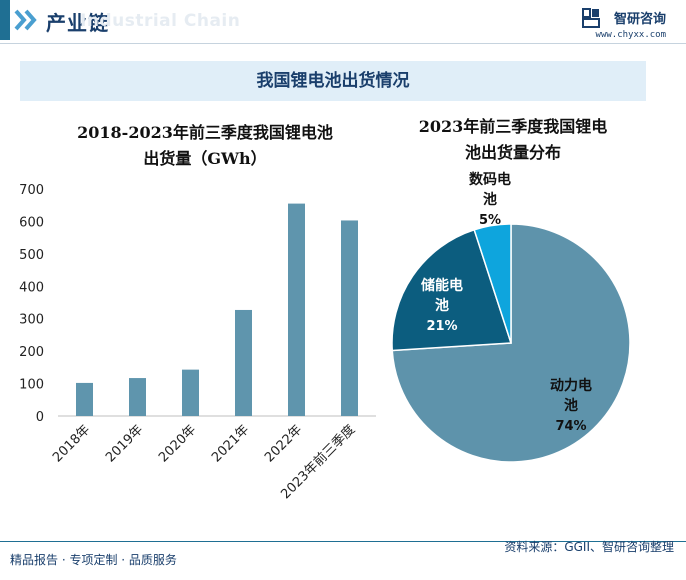 The image size is (686, 580). Describe the element at coordinates (205, 158) in the screenshot. I see `bar-chart-title-line2: 出货量（GWh）` at that location.